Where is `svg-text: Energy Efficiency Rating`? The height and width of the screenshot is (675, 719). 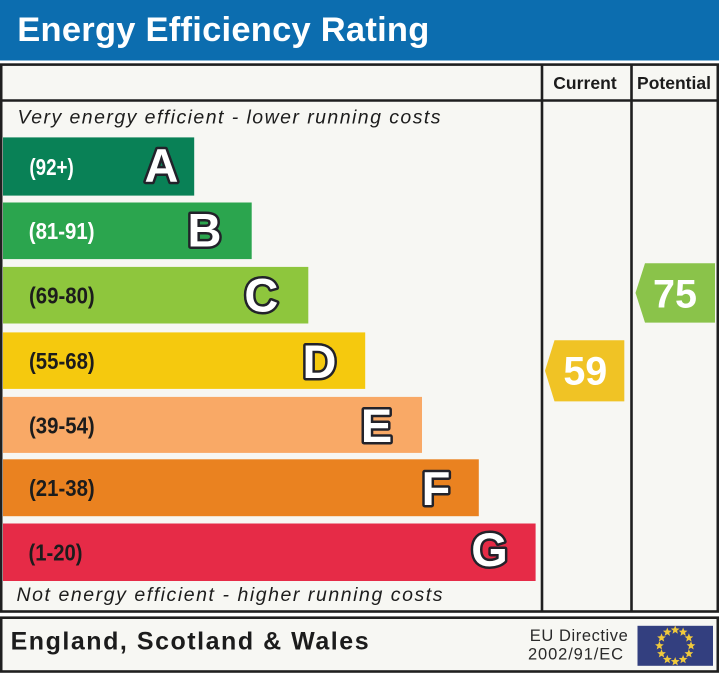
svg-text: Energy Efficiency Rating is located at coordinates (223, 30).